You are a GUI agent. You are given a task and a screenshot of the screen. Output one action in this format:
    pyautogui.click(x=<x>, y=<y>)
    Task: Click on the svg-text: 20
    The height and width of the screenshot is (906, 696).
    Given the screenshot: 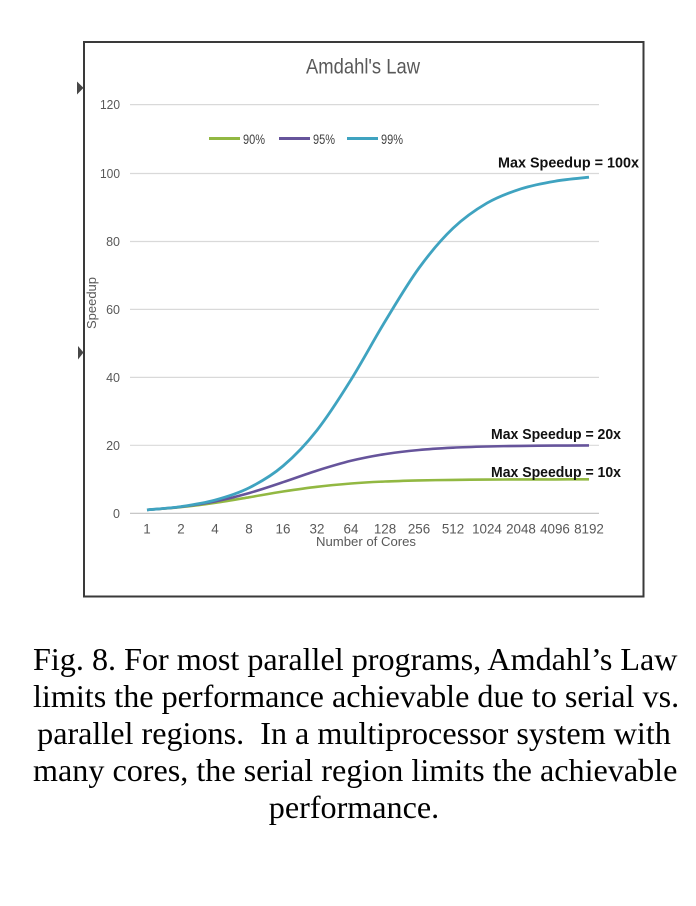 What is the action you would take?
    pyautogui.click(x=113, y=446)
    